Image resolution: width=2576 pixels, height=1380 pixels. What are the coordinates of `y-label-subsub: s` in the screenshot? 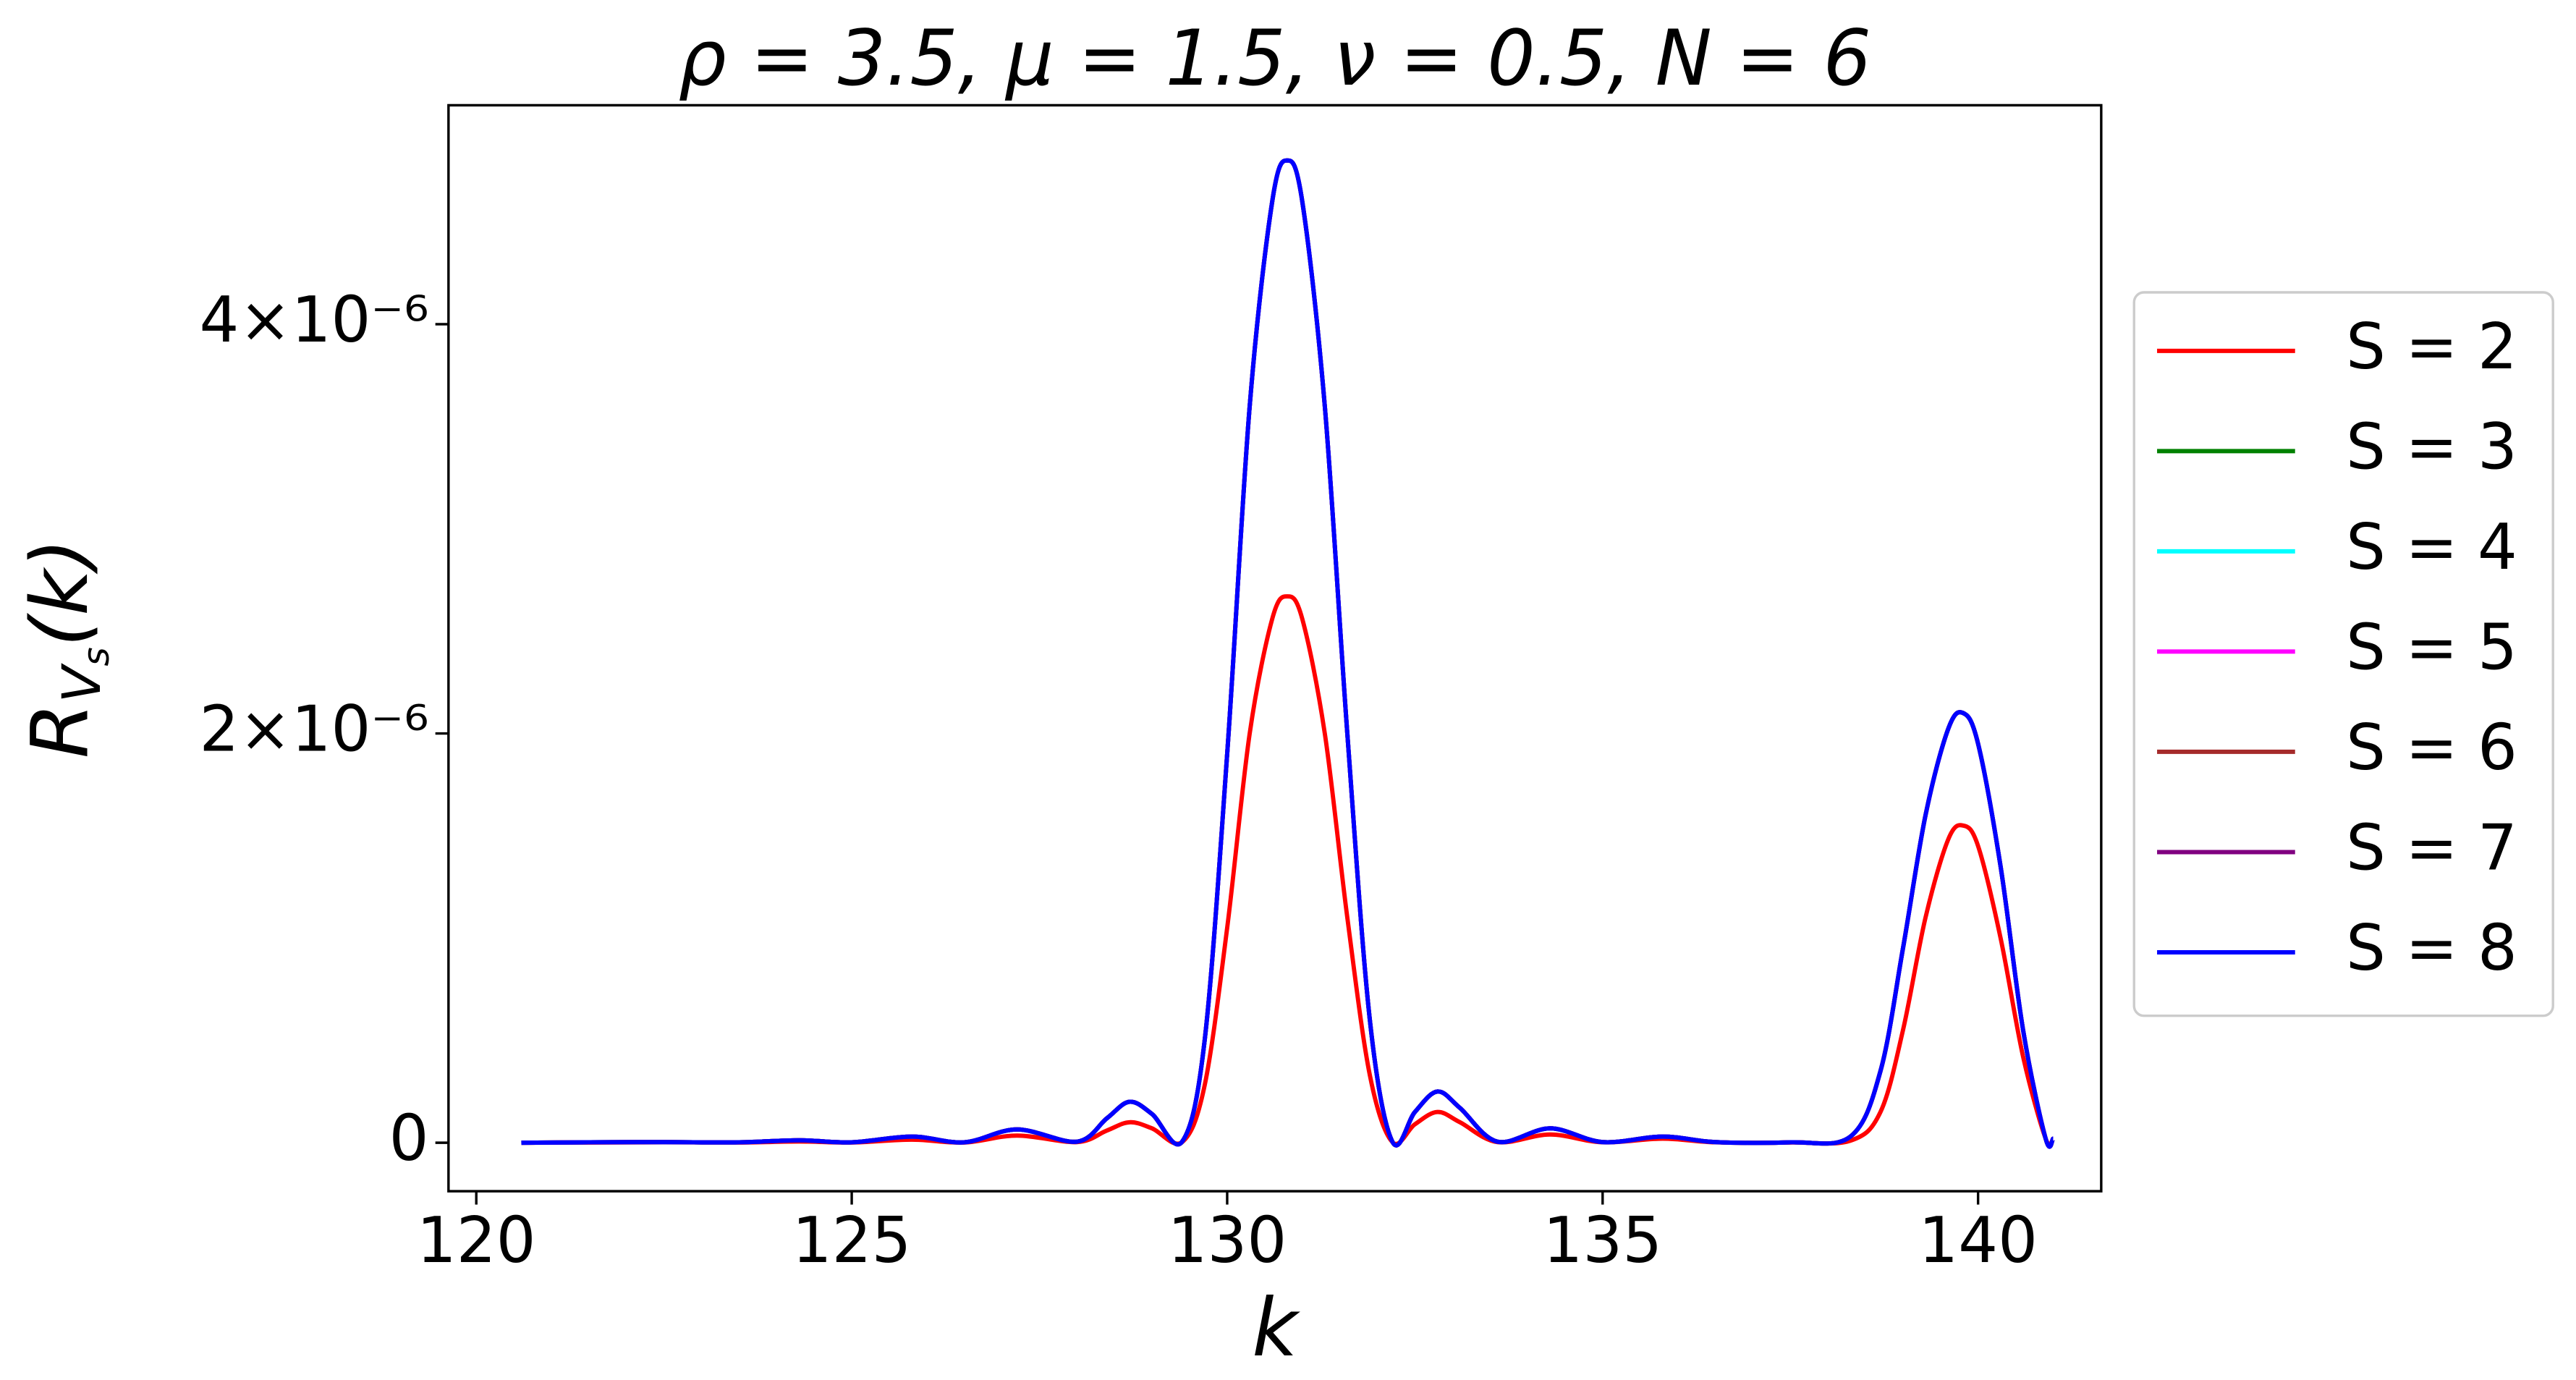 It's located at (96, 656).